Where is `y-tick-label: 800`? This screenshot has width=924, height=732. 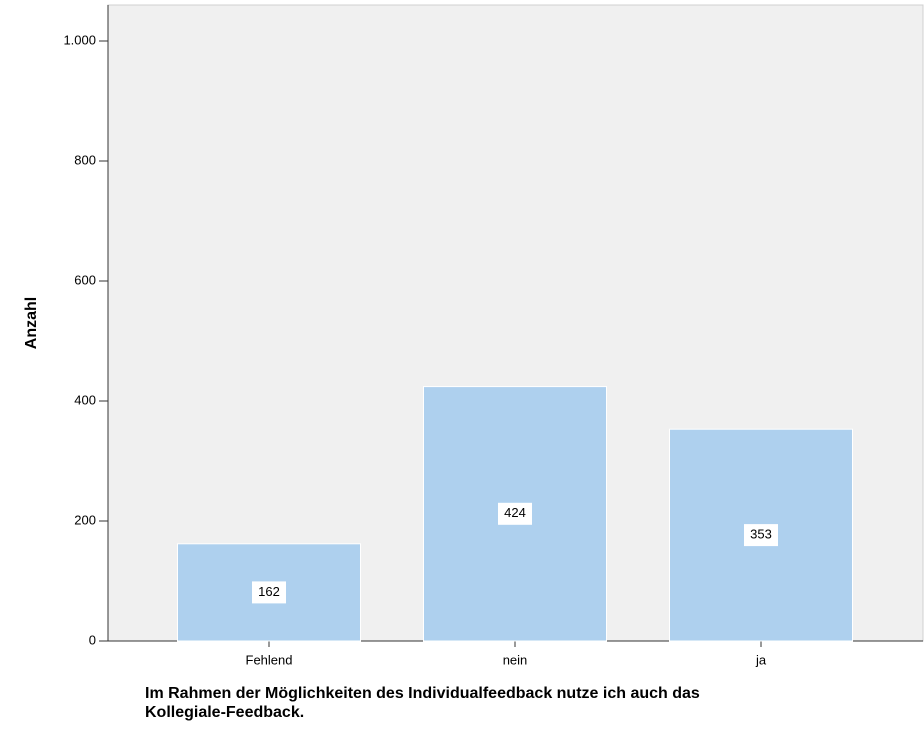 y-tick-label: 800 is located at coordinates (85, 159).